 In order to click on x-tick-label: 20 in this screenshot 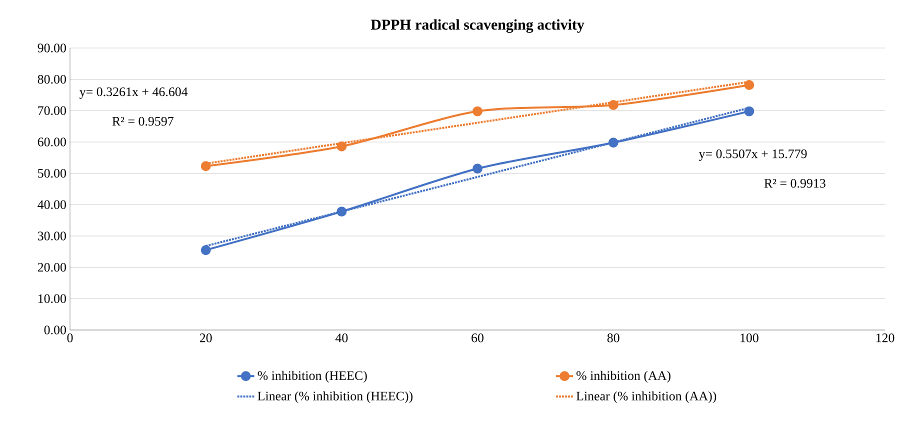, I will do `click(206, 338)`.